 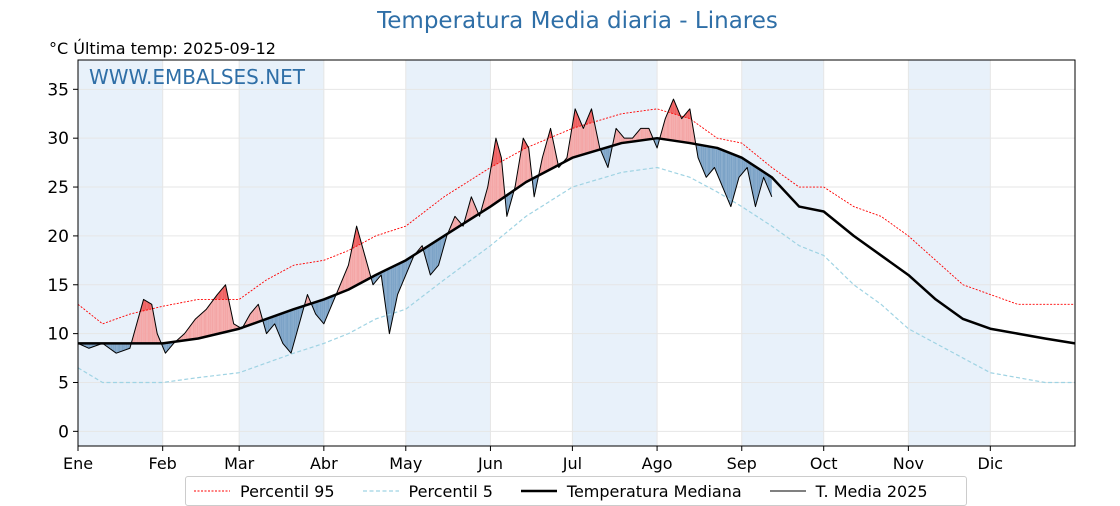 What do you see at coordinates (451, 491) in the screenshot?
I see `legend-label-p5: Percentil 5` at bounding box center [451, 491].